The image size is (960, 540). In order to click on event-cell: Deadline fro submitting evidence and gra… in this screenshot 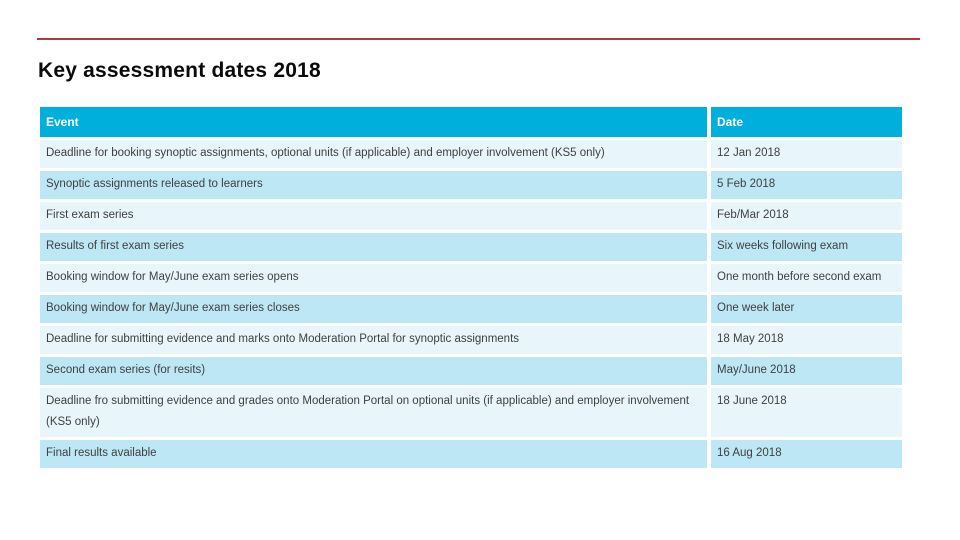, I will do `click(373, 412)`.